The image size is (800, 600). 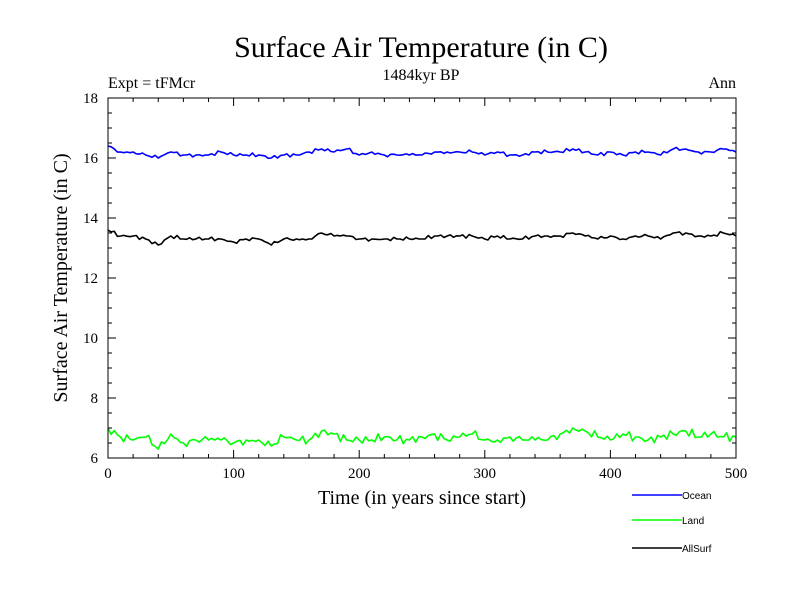 I want to click on series-line-ocean, so click(x=422, y=152).